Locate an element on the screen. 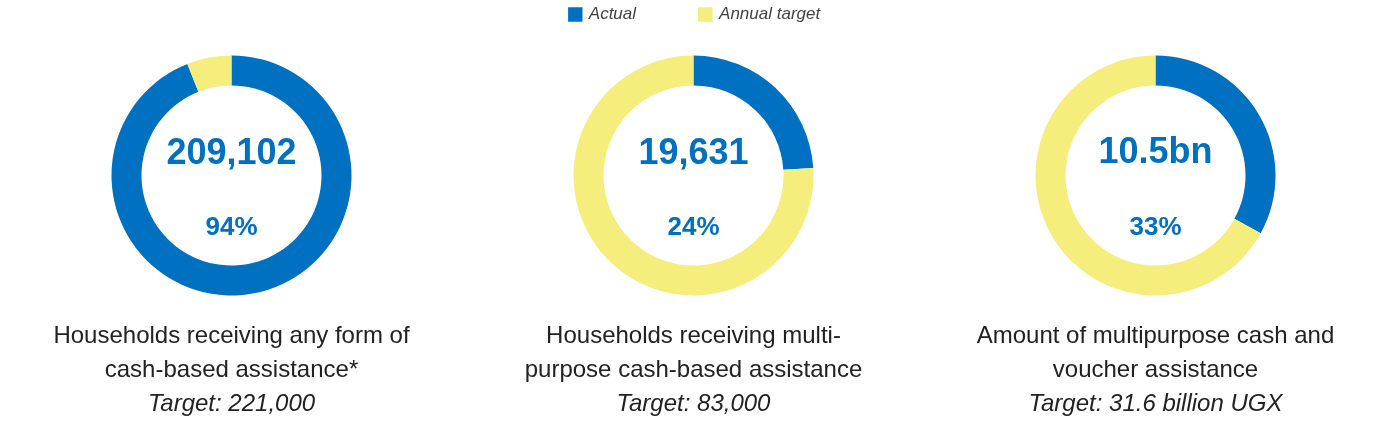 The image size is (1400, 427). text: Target: 31.6 billion UGX is located at coordinates (1156, 402).